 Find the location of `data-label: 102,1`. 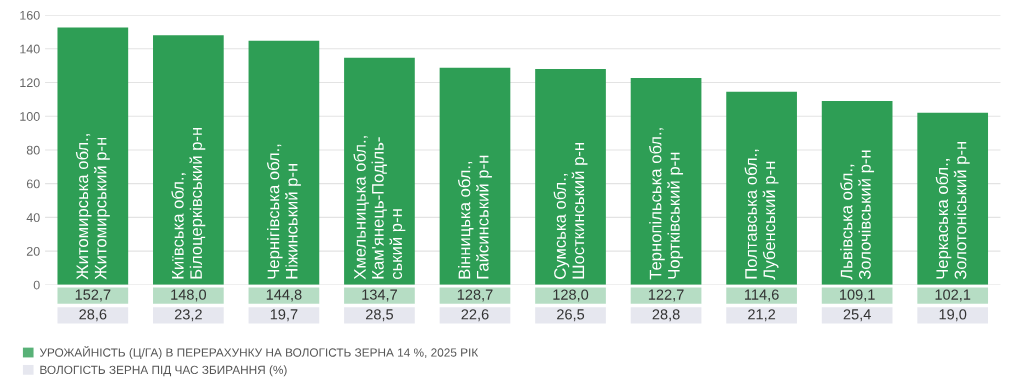

data-label: 102,1 is located at coordinates (953, 295).